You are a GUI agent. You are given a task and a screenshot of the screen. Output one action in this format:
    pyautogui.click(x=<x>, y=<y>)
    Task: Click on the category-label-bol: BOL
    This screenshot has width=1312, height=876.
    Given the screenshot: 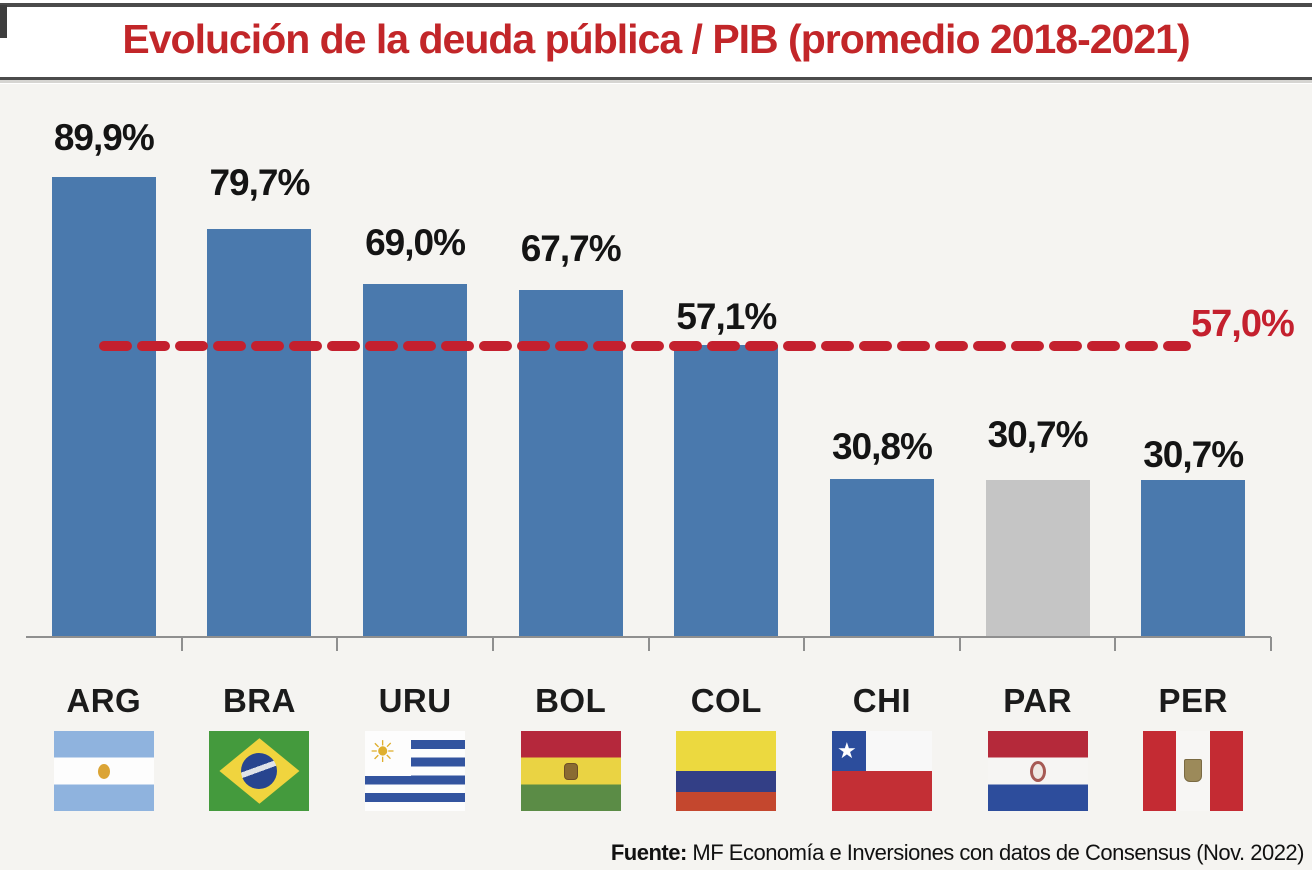 What is the action you would take?
    pyautogui.click(x=571, y=700)
    